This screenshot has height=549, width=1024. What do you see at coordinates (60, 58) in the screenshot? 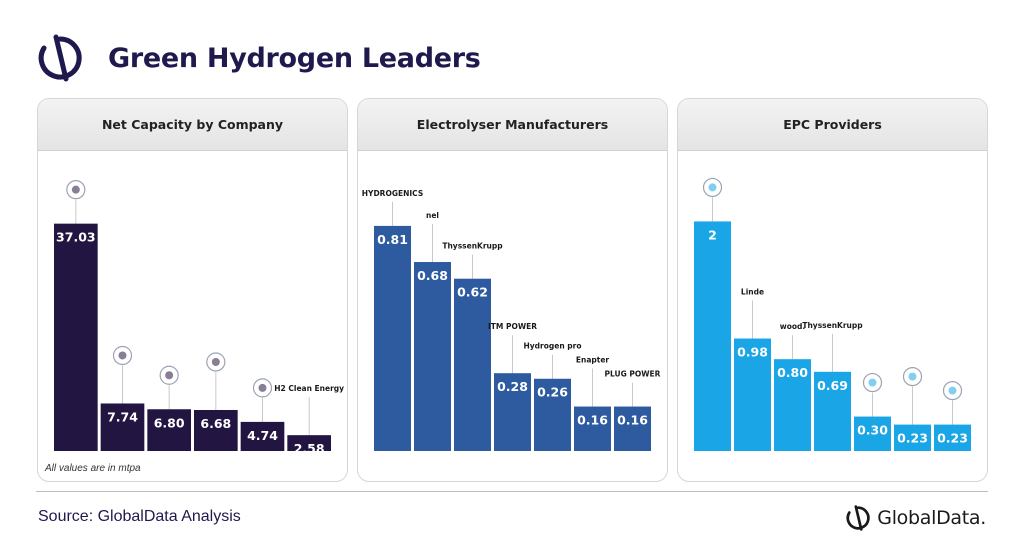
I see `globaldata-logo-icon` at bounding box center [60, 58].